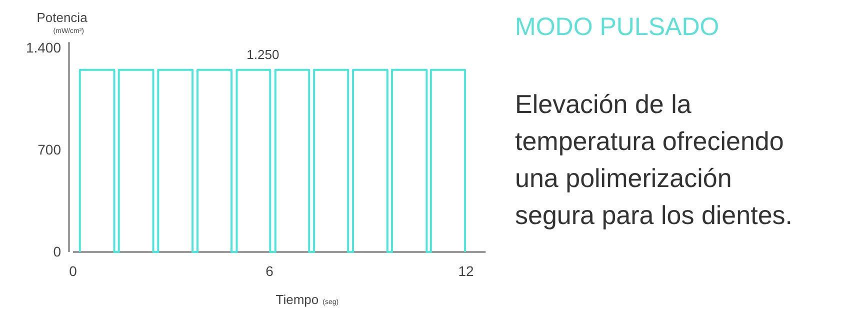  What do you see at coordinates (466, 270) in the screenshot?
I see `x-tick-label: 12` at bounding box center [466, 270].